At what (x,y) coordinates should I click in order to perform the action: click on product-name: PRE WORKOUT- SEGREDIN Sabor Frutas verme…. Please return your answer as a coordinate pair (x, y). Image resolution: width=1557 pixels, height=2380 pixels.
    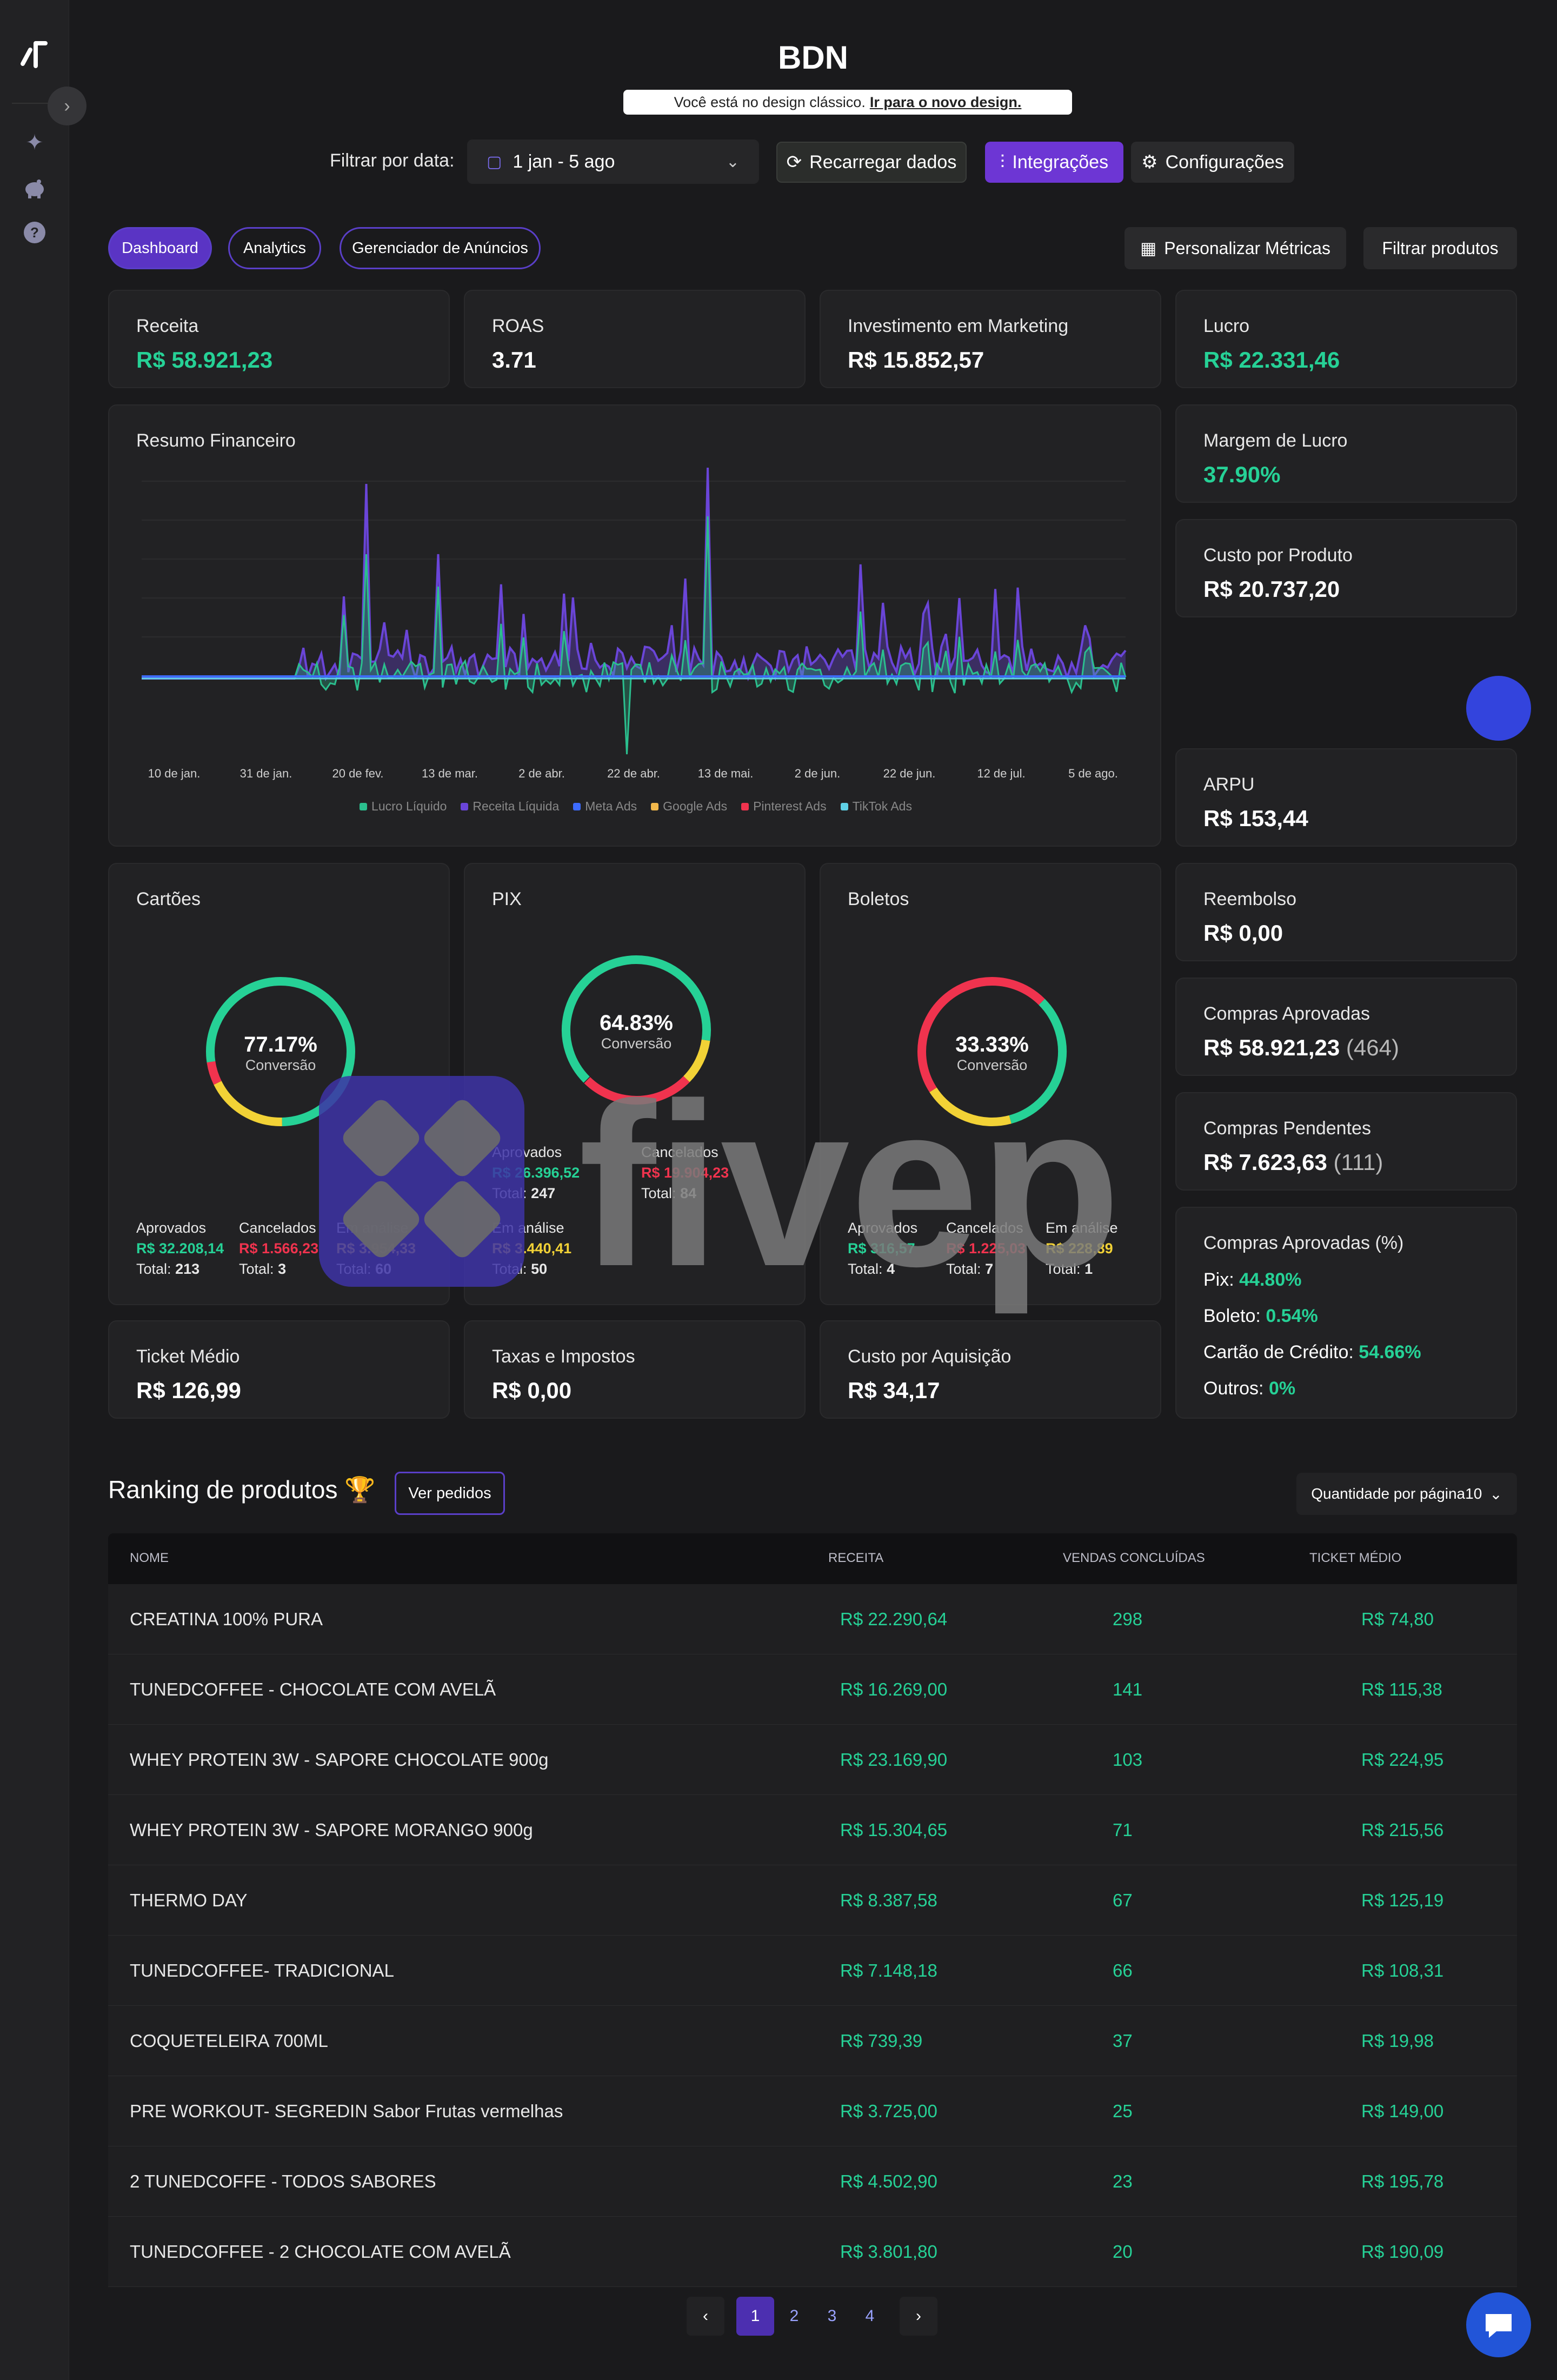
    Looking at the image, I should click on (346, 2111).